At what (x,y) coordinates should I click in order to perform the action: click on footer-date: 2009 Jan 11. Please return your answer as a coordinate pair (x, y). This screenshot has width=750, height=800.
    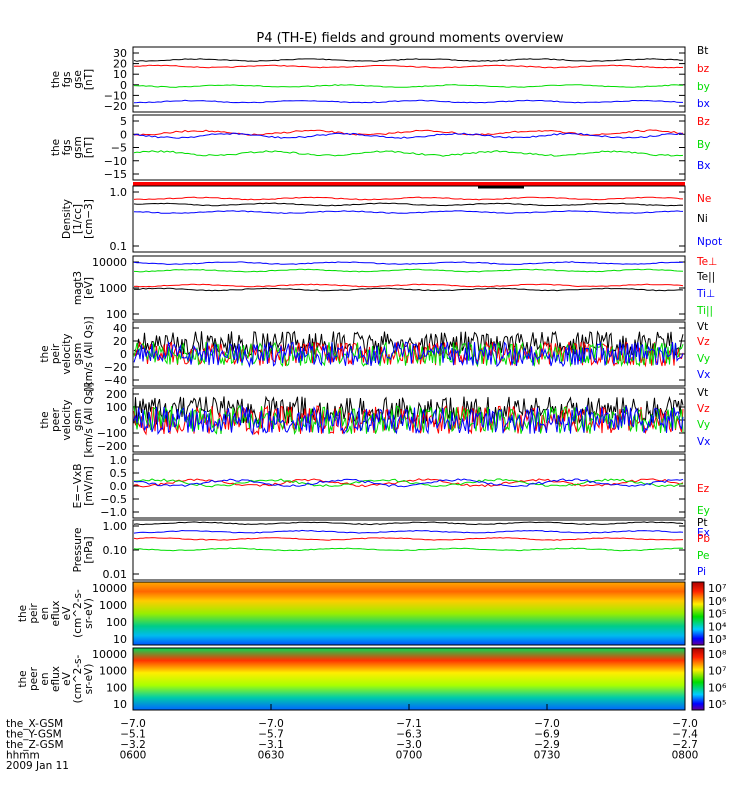
    Looking at the image, I should click on (37, 766).